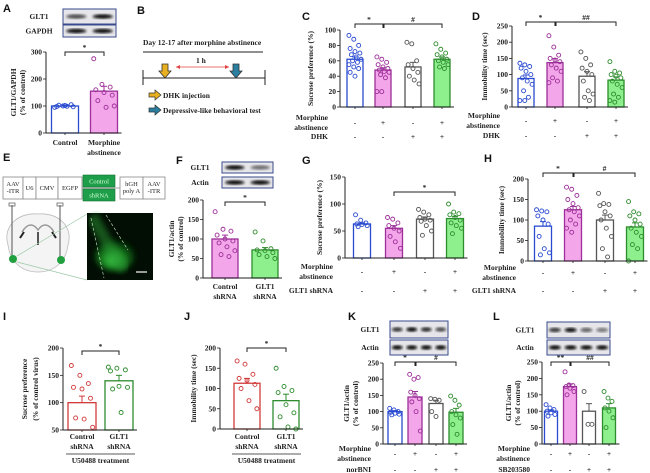 Image resolution: width=650 pixels, height=473 pixels. Describe the element at coordinates (165, 71) in the screenshot. I see `dhk-arrow-icon` at that location.